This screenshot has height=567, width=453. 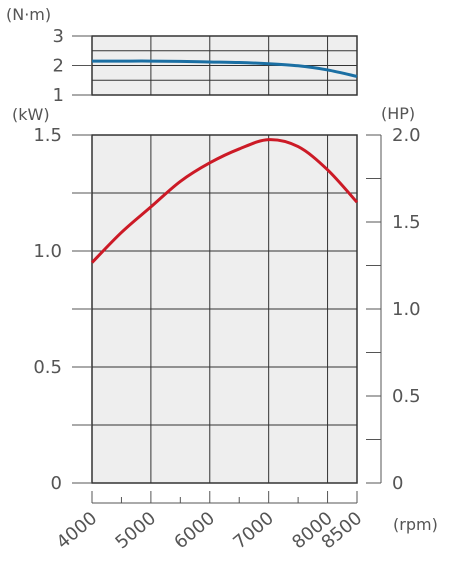 What do you see at coordinates (406, 309) in the screenshot?
I see `power-y-tick-label-right: 1.0` at bounding box center [406, 309].